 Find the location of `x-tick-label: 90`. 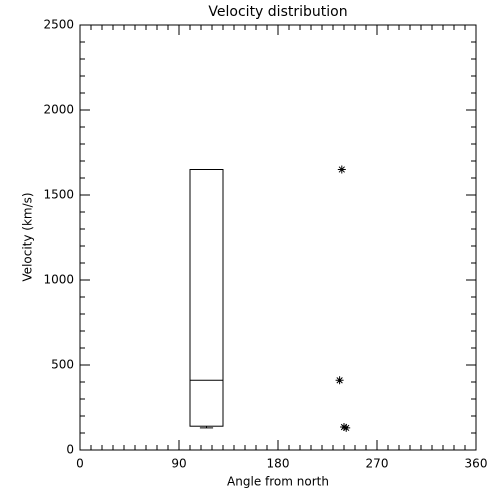

x-tick-label: 90 is located at coordinates (178, 464).